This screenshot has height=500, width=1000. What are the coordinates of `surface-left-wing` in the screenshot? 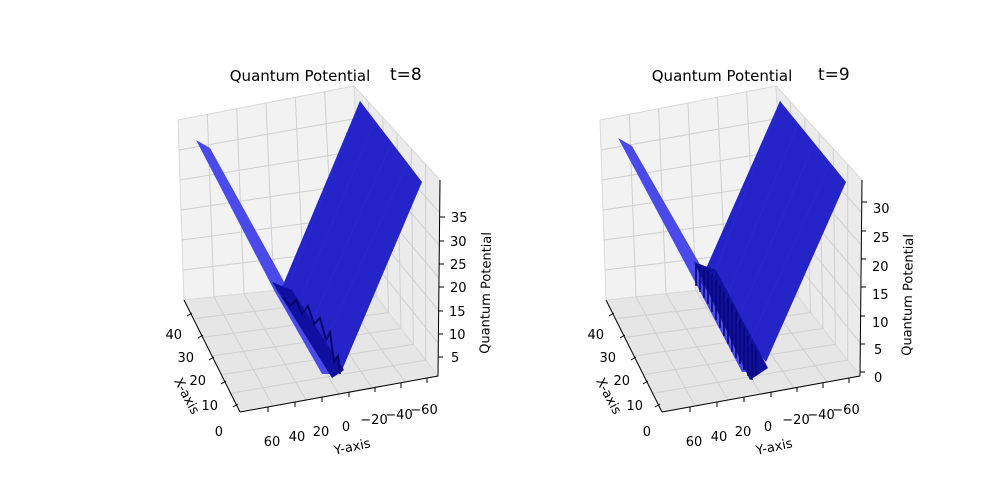 It's located at (684, 255).